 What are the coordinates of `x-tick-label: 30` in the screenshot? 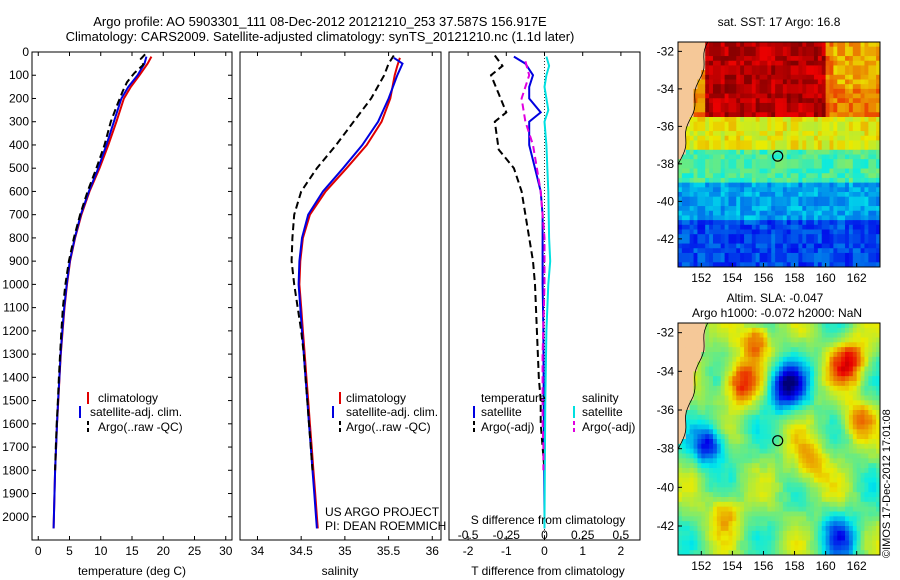 It's located at (226, 551).